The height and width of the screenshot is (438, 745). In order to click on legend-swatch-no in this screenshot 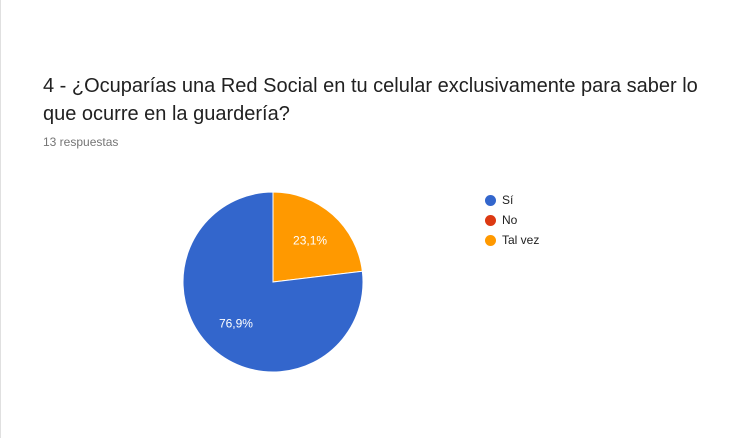, I will do `click(490, 220)`.